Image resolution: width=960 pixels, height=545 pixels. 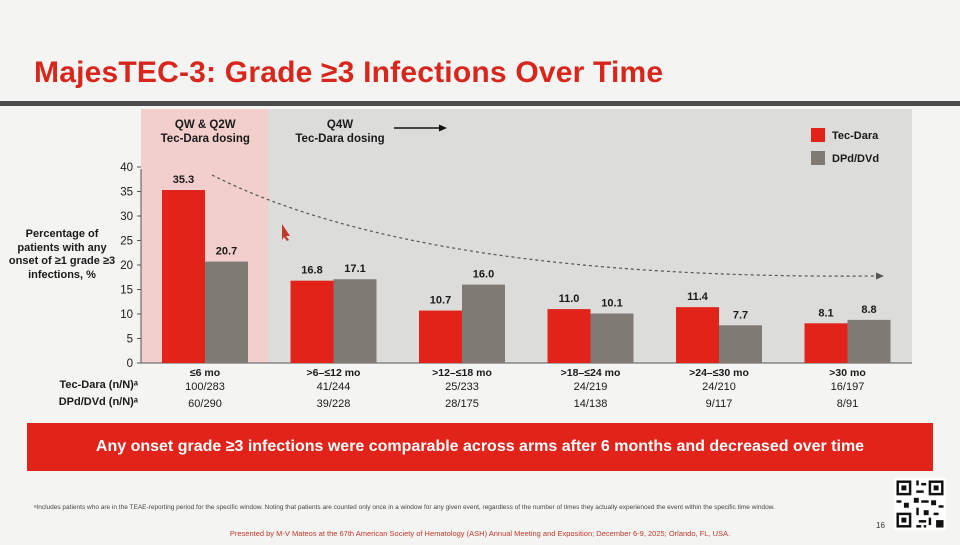 I want to click on x-tick-label: >12–≤18 mo, so click(x=462, y=373).